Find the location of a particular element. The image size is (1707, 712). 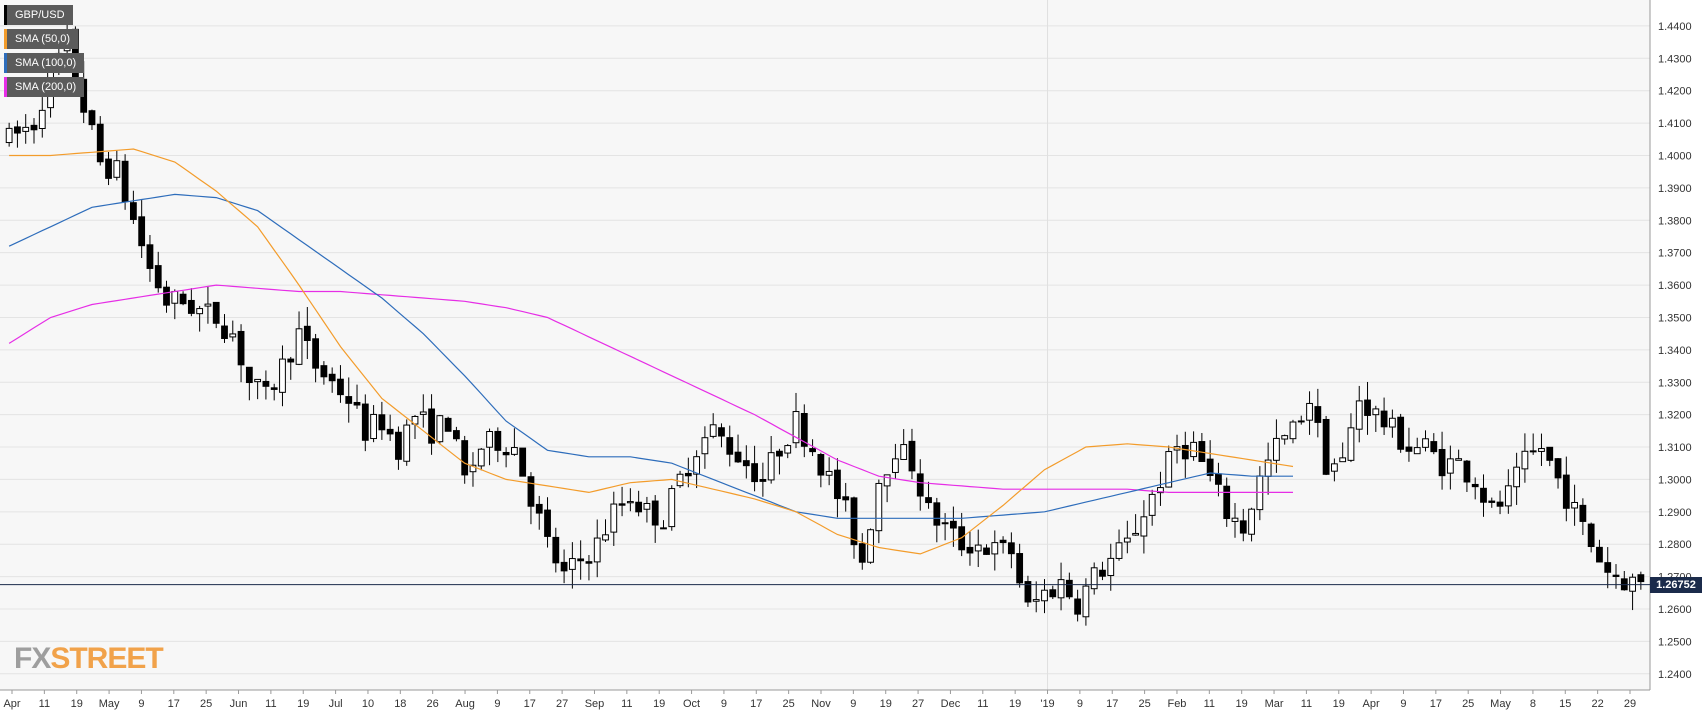

legend-item-sma200: SMA (200,0) is located at coordinates (44, 87).